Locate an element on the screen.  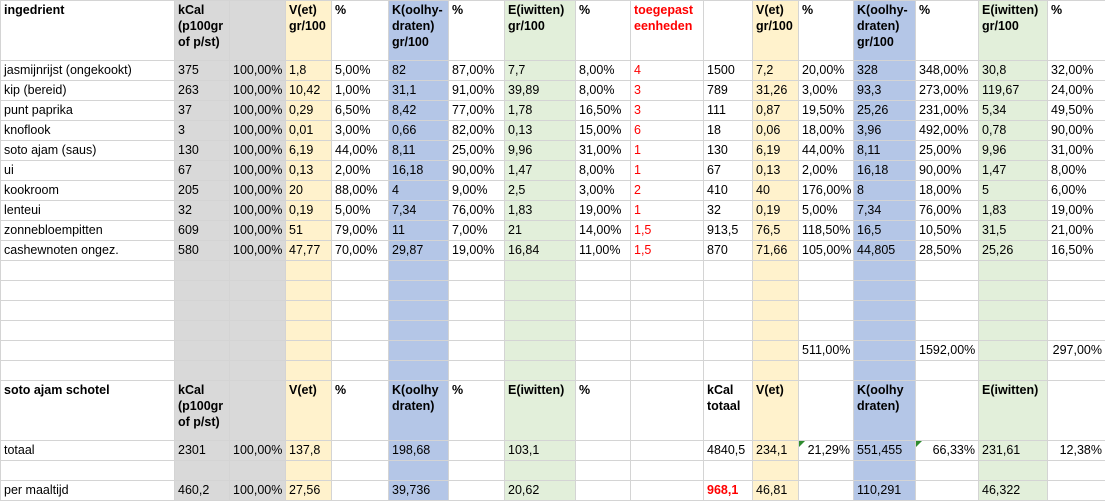
cell: 410 is located at coordinates (728, 190).